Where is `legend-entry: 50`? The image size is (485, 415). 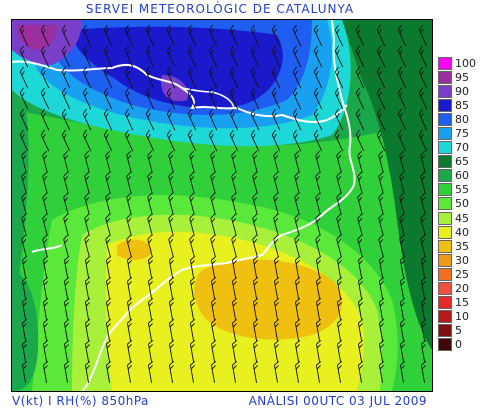
legend-entry: 50 is located at coordinates (461, 204).